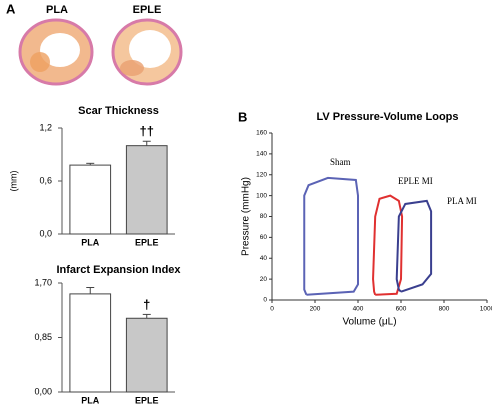 The height and width of the screenshot is (407, 492). Describe the element at coordinates (401, 309) in the screenshot. I see `x-tick-label: 600` at that location.